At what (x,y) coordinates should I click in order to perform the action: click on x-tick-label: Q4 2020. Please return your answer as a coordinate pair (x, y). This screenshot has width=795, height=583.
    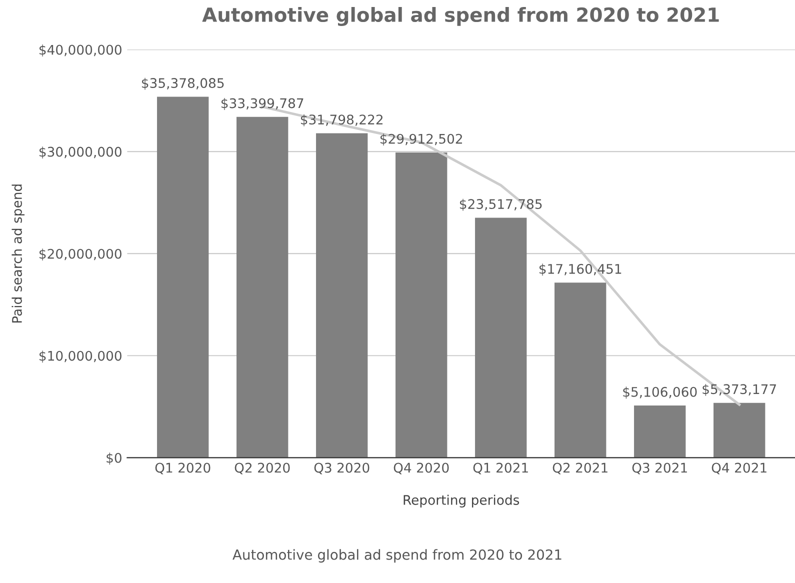
    Looking at the image, I should click on (421, 468).